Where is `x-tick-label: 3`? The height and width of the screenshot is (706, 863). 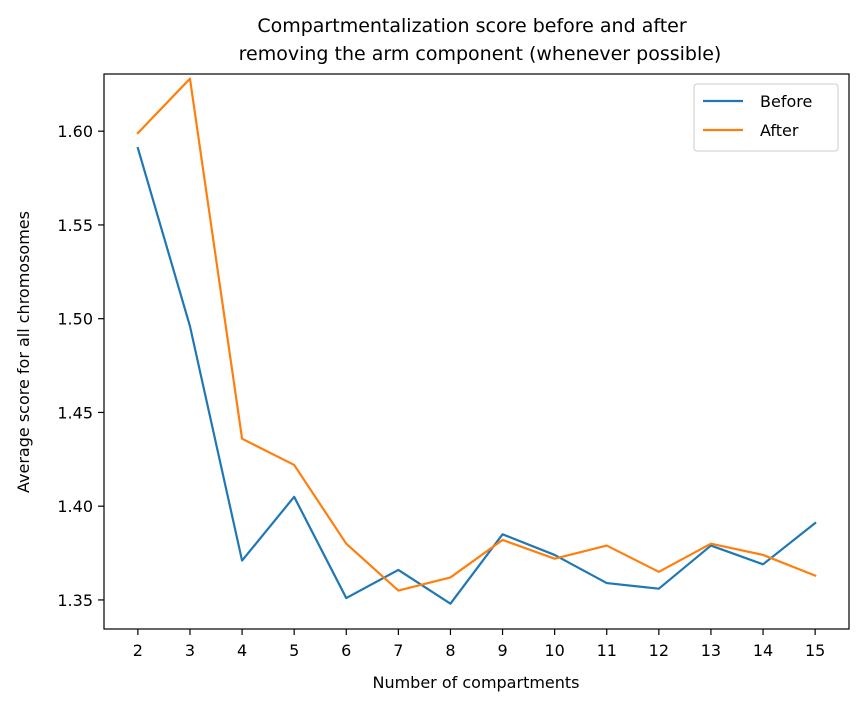 x-tick-label: 3 is located at coordinates (190, 650).